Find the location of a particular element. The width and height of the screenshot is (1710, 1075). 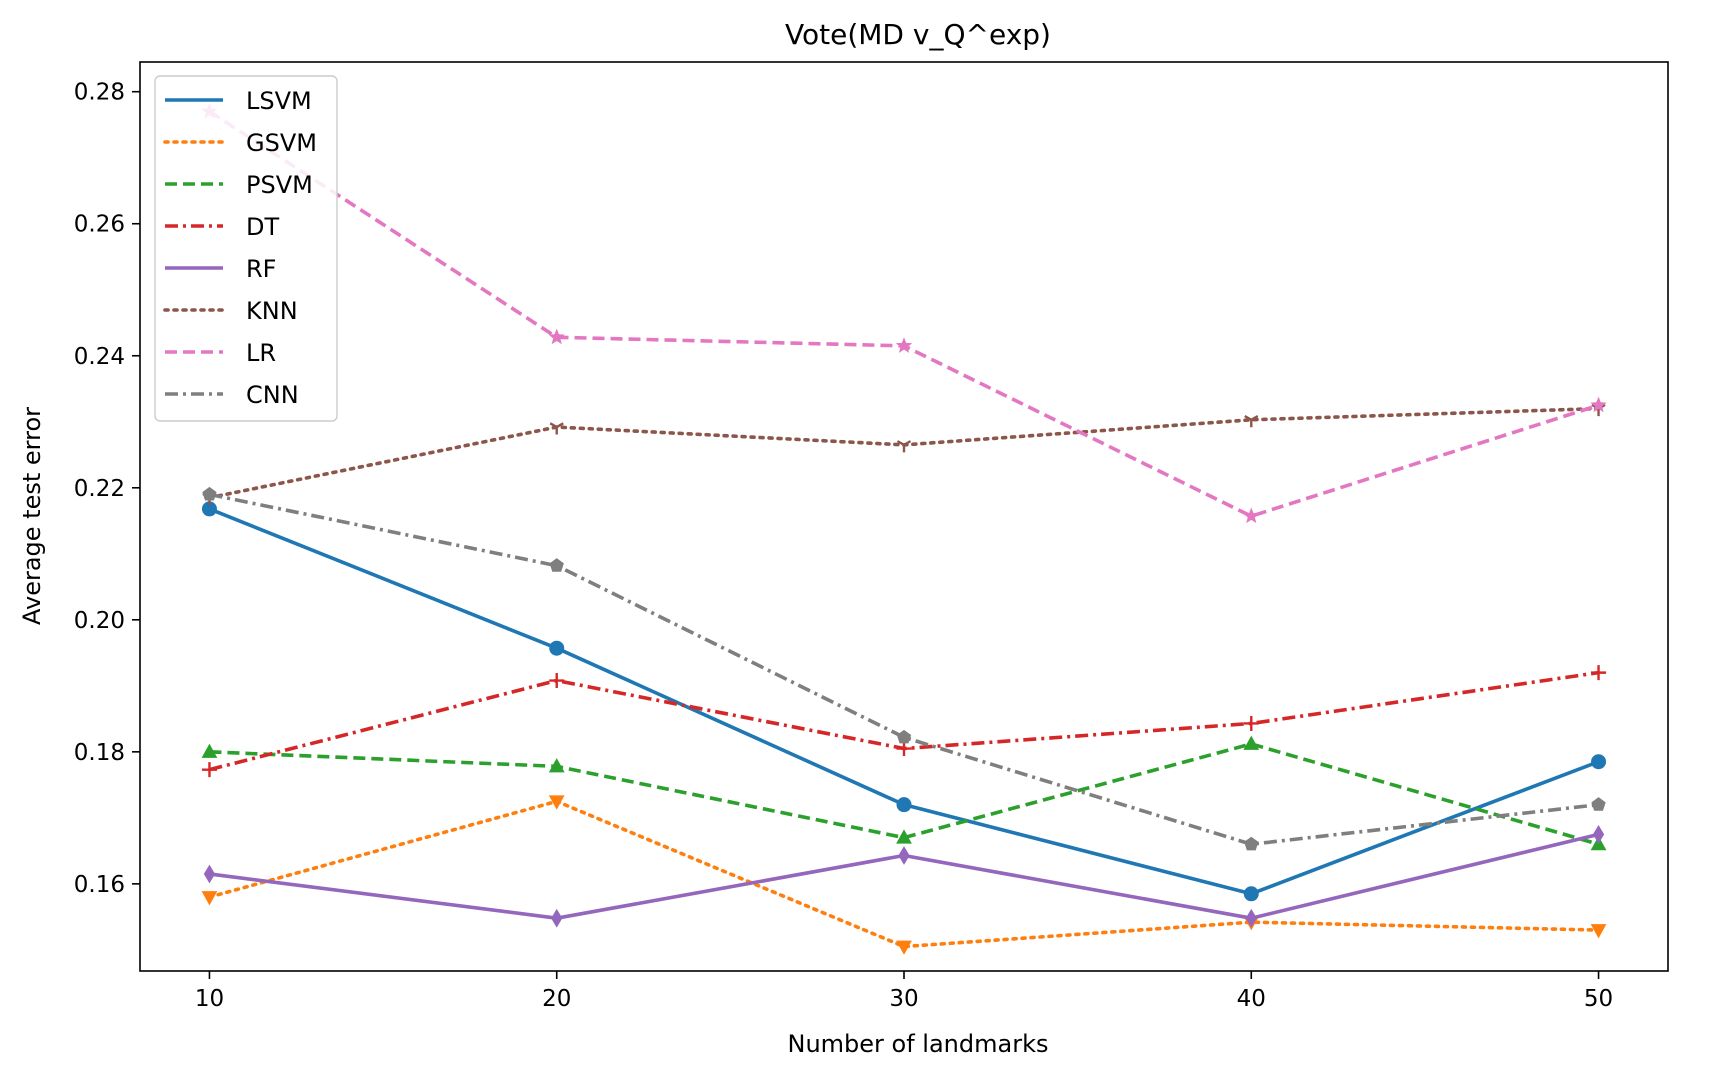

y-tick-label: 0.22 is located at coordinates (99, 489).